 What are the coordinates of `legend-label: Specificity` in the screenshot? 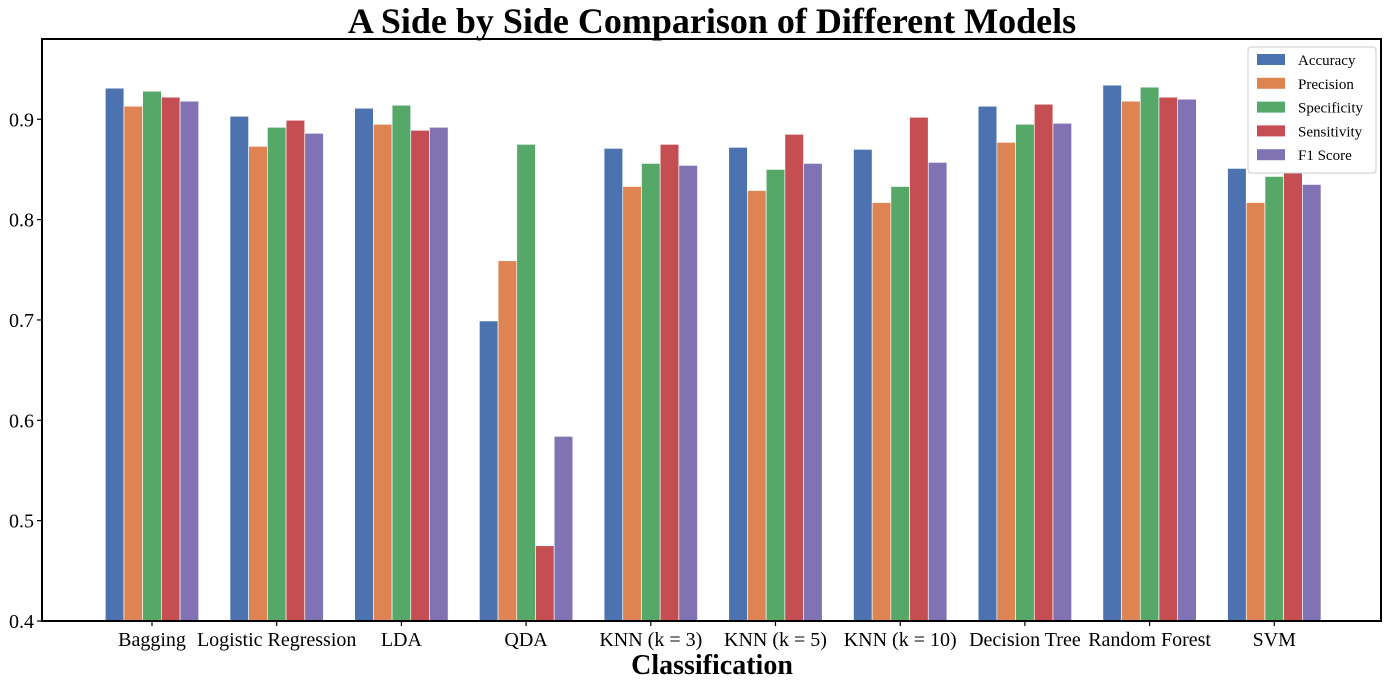 It's located at (1330, 109).